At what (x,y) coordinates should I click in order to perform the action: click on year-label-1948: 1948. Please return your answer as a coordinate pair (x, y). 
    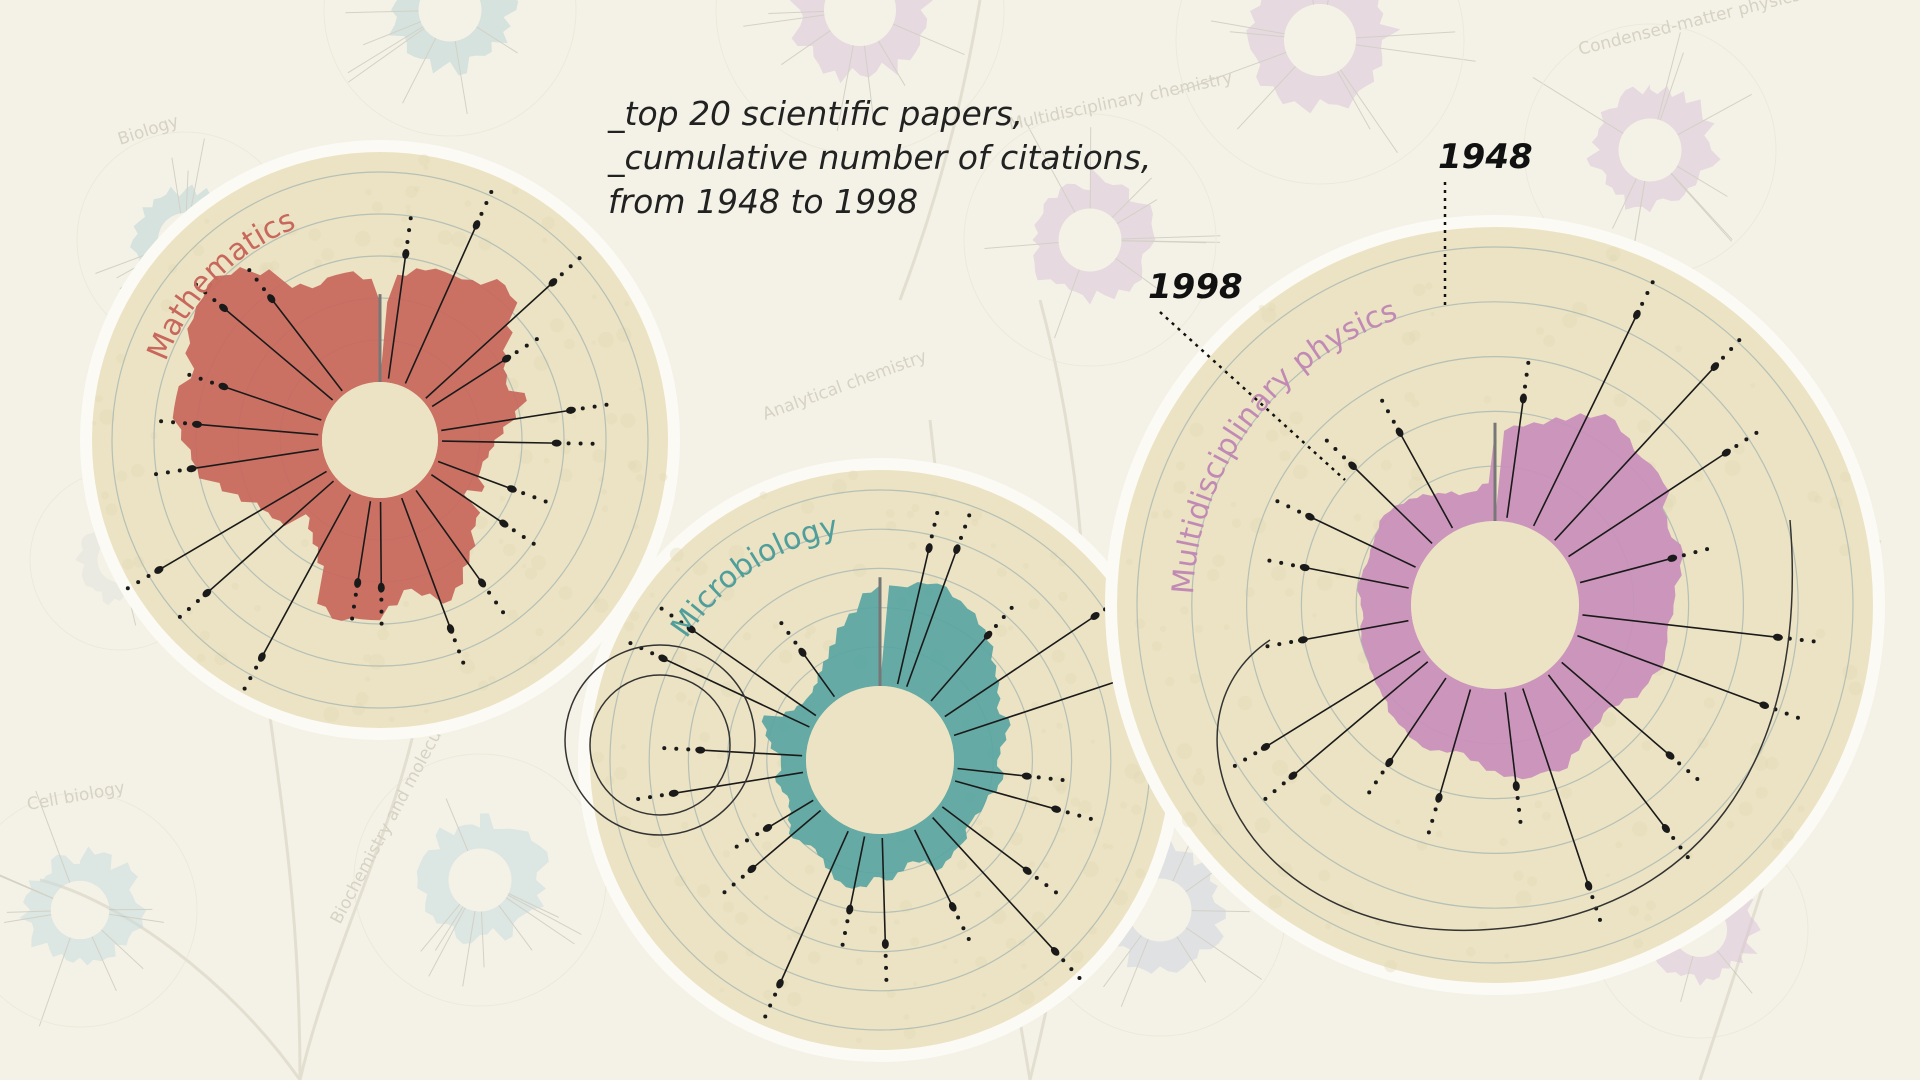
    Looking at the image, I should click on (1485, 157).